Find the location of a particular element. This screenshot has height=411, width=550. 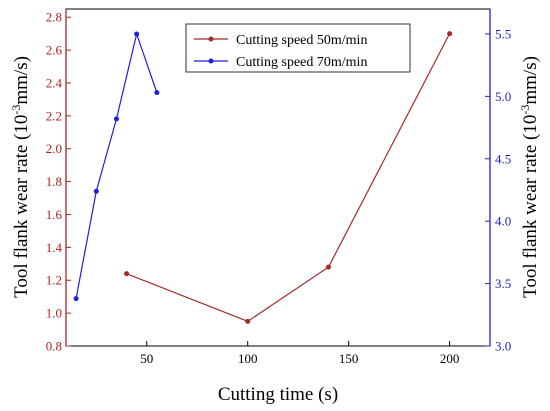

left-y-tick-label: 0.8 is located at coordinates (54, 346).